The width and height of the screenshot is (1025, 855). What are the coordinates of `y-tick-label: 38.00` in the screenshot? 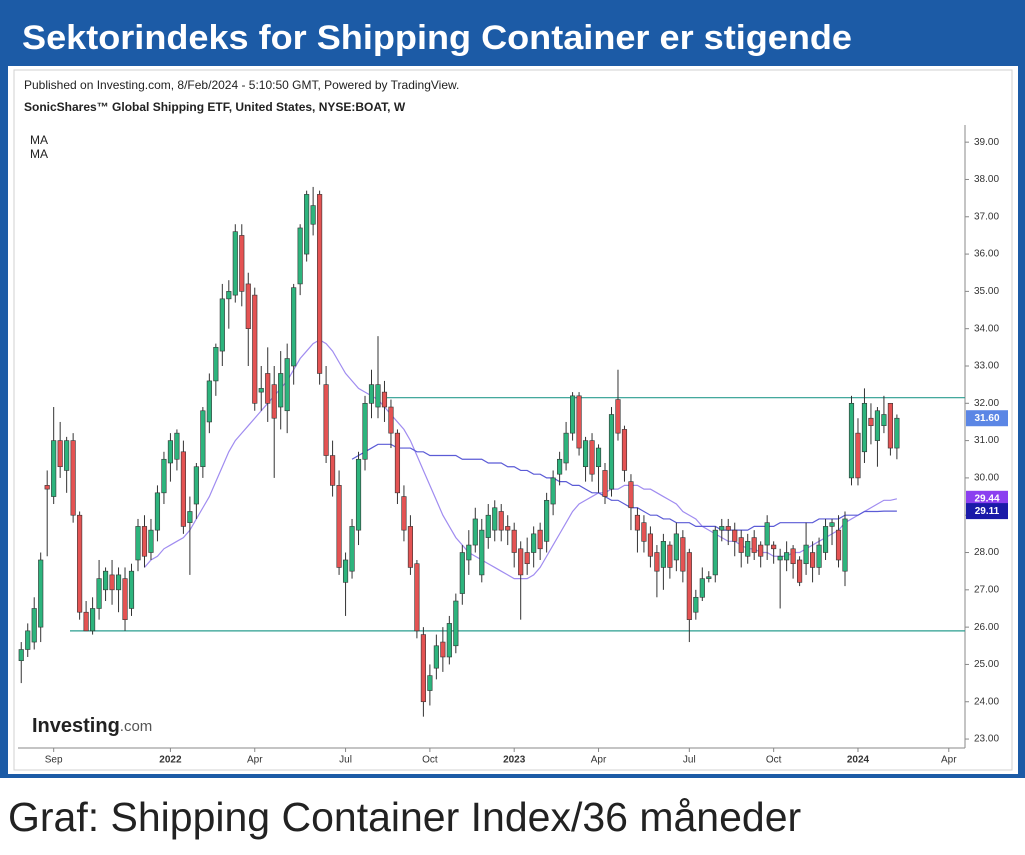 It's located at (986, 179).